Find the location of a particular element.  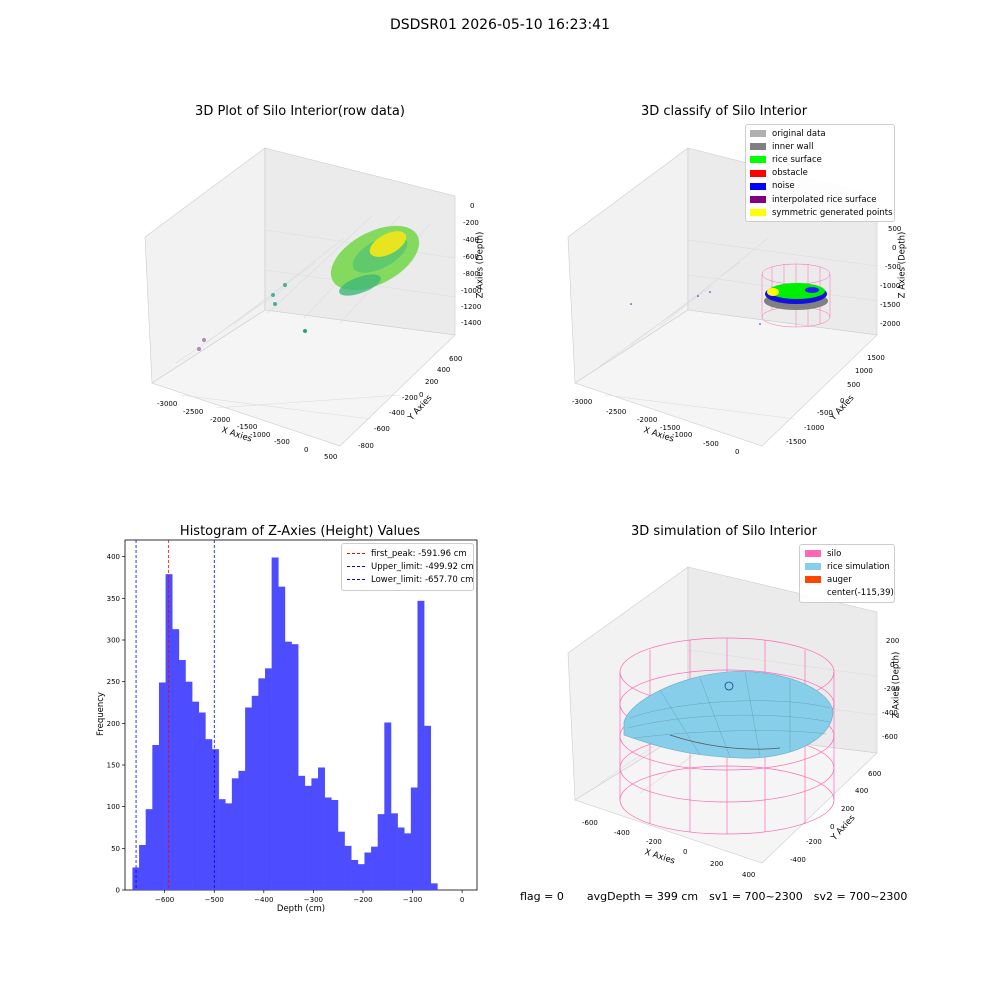

p1-xtick: -3000 is located at coordinates (167, 404).